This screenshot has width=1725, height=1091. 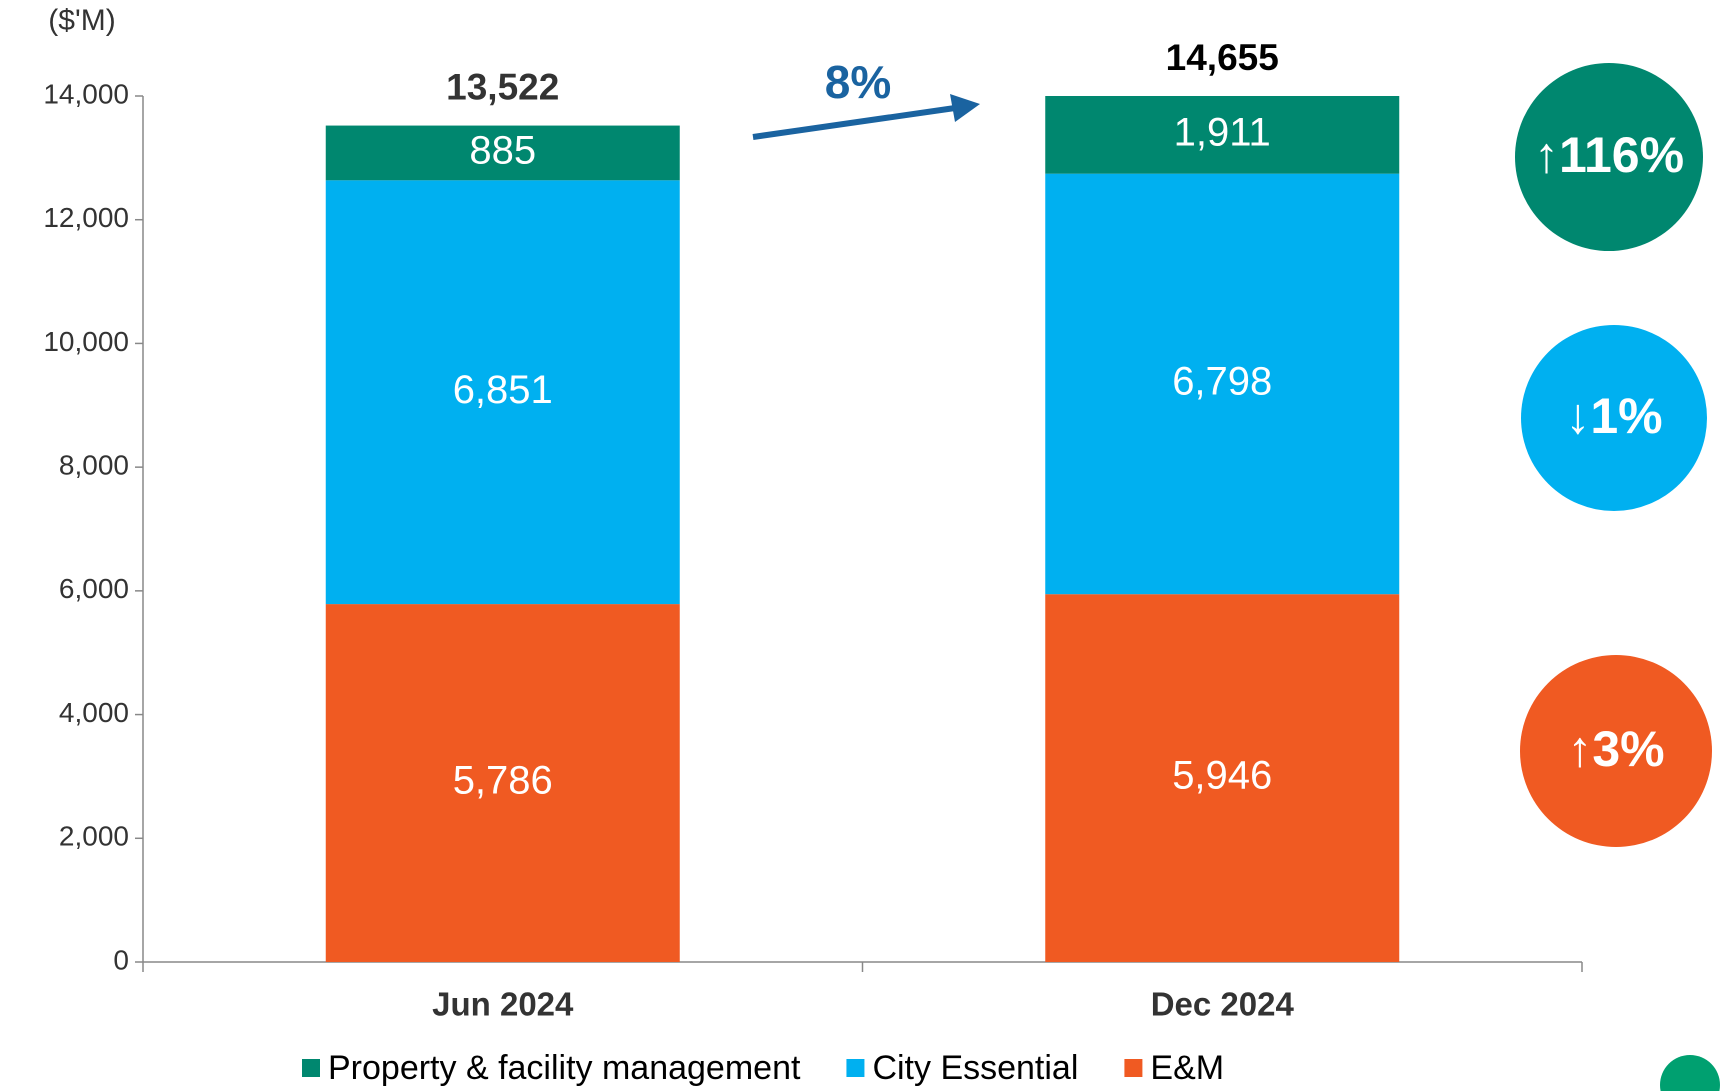 I want to click on data-label: 6,798, so click(x=1222, y=382).